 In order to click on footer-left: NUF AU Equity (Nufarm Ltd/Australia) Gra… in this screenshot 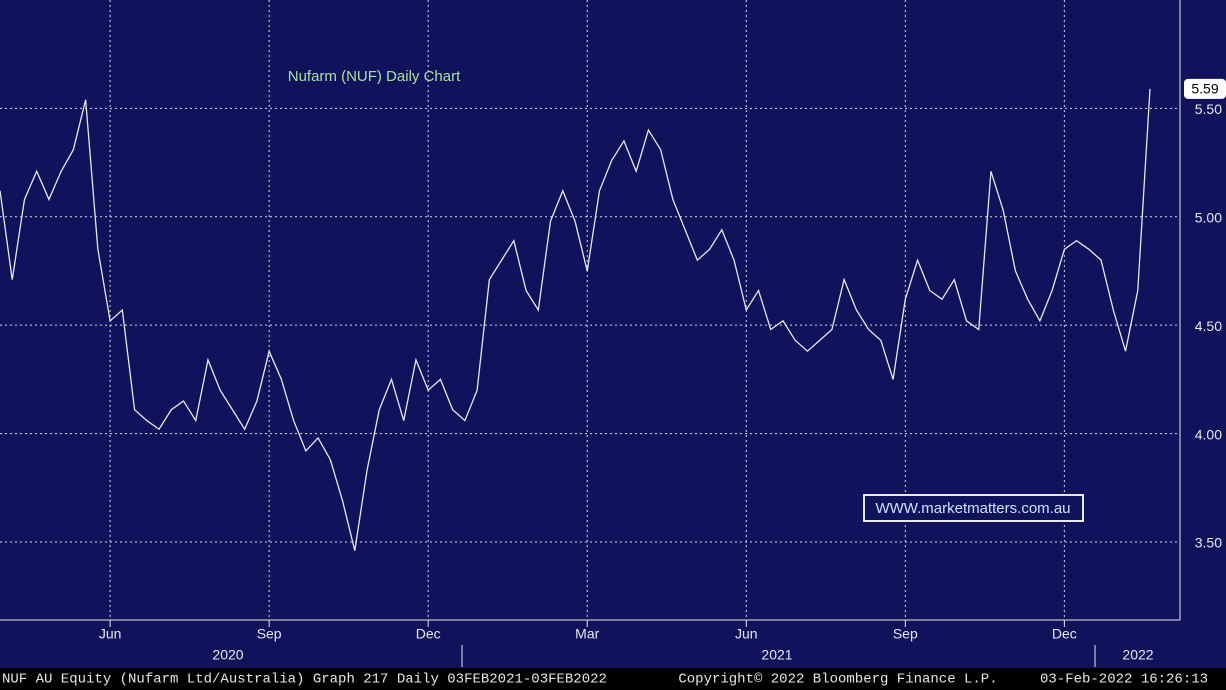, I will do `click(304, 680)`.